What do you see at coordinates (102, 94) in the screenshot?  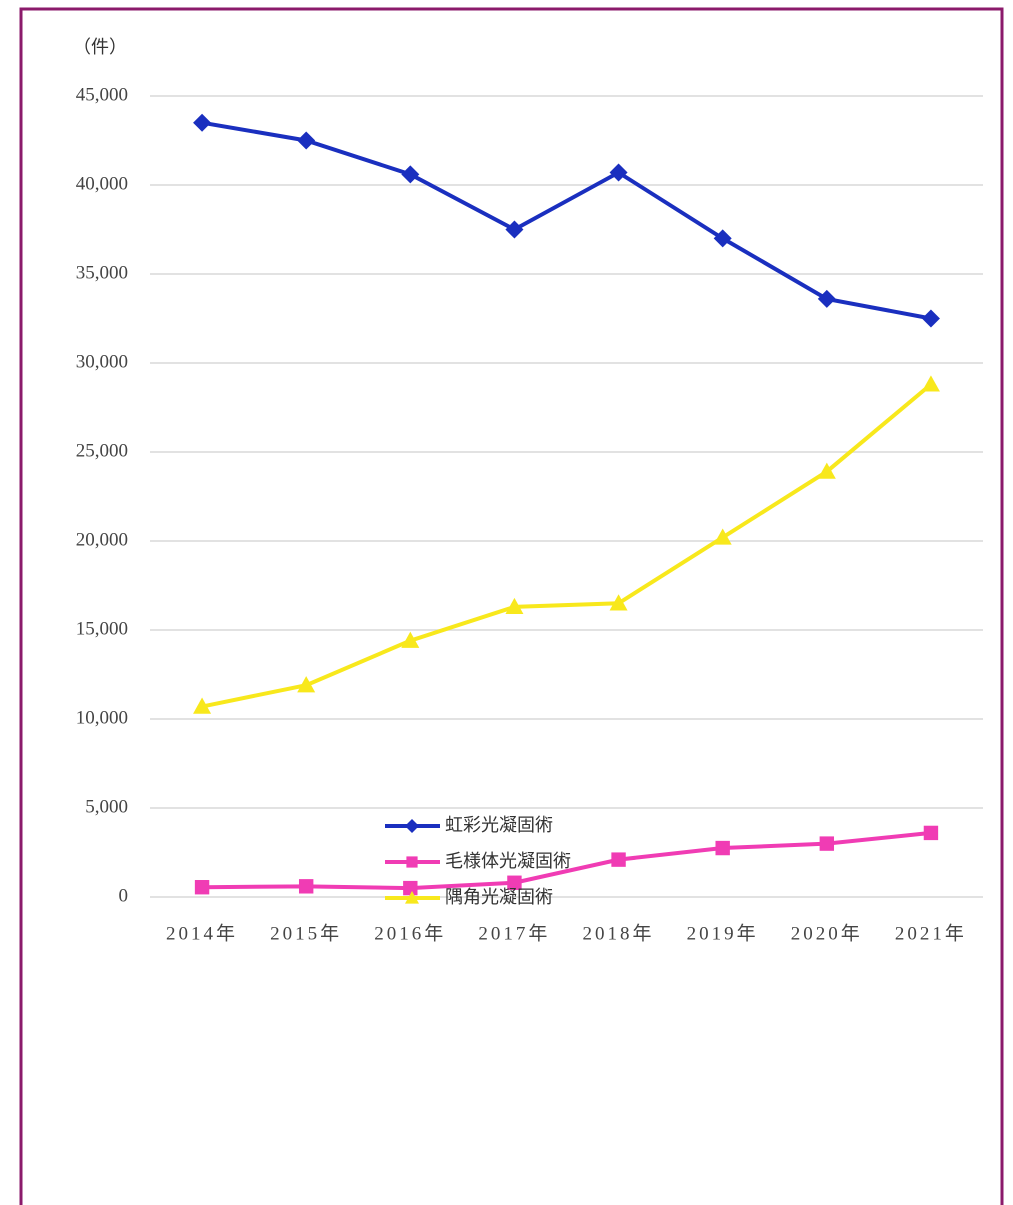 I see `y-tick-label: 45,000` at bounding box center [102, 94].